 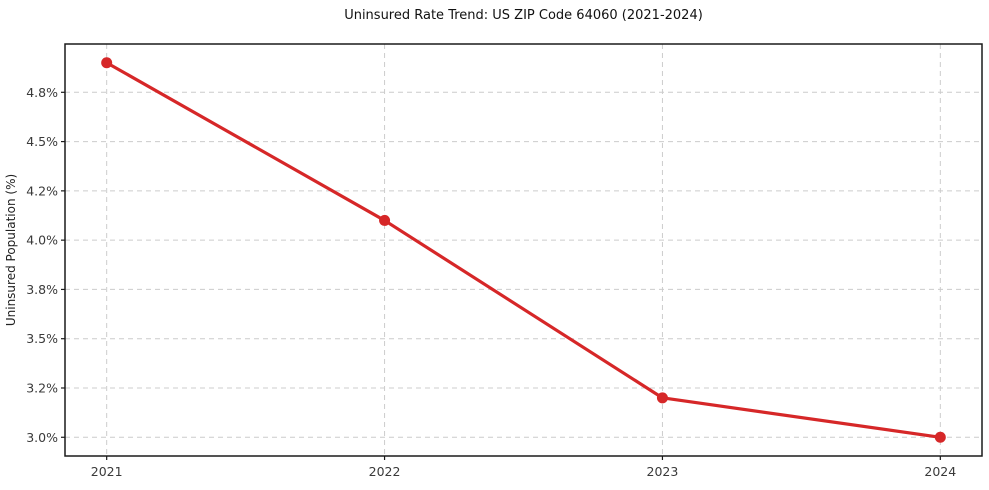 I want to click on x-tick-label: 2022, so click(x=385, y=471).